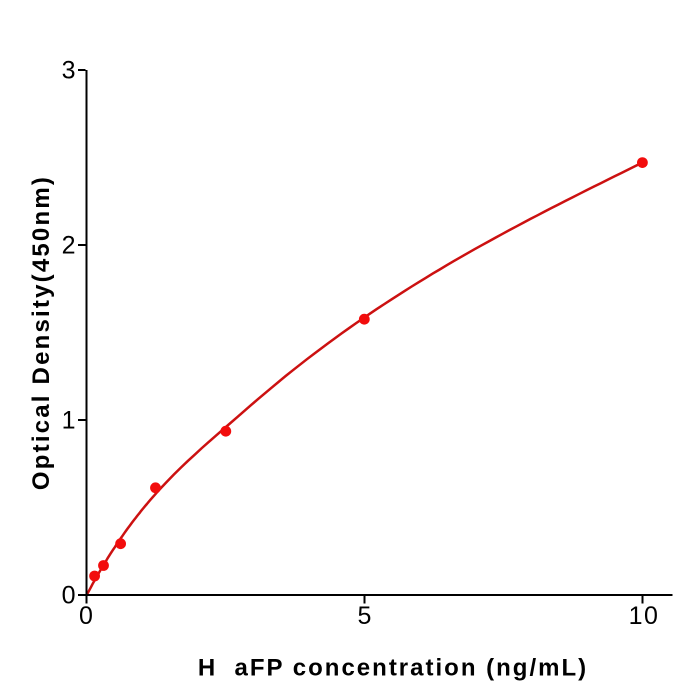  Describe the element at coordinates (69, 71) in the screenshot. I see `svg-text: 3` at that location.